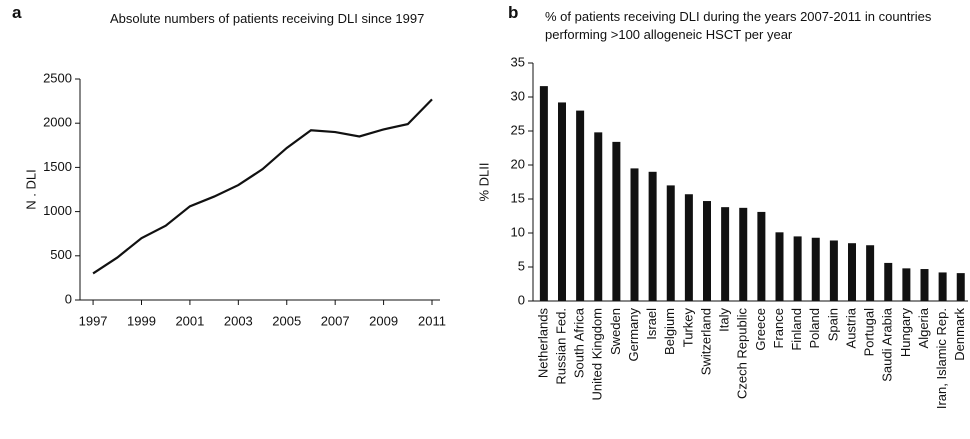 The width and height of the screenshot is (970, 439). Describe the element at coordinates (383, 320) in the screenshot. I see `x-tick-label: 2009` at that location.